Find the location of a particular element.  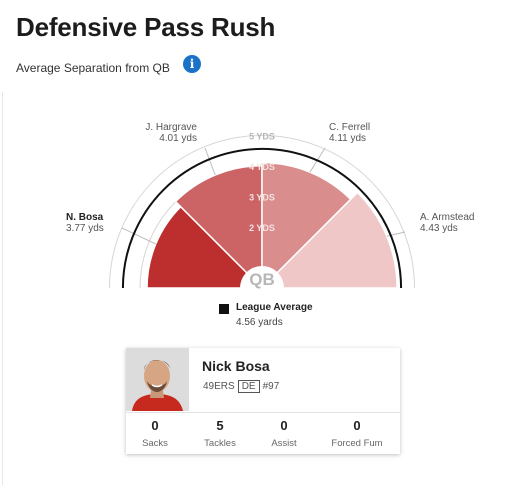

ring-label: 5 YDS is located at coordinates (262, 137).